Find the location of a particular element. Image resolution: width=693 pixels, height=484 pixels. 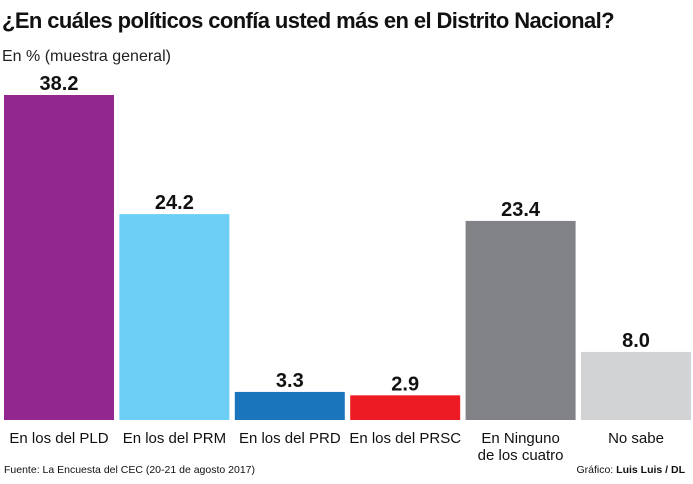

chart-subtitle: En % (muestra general) is located at coordinates (86, 56).